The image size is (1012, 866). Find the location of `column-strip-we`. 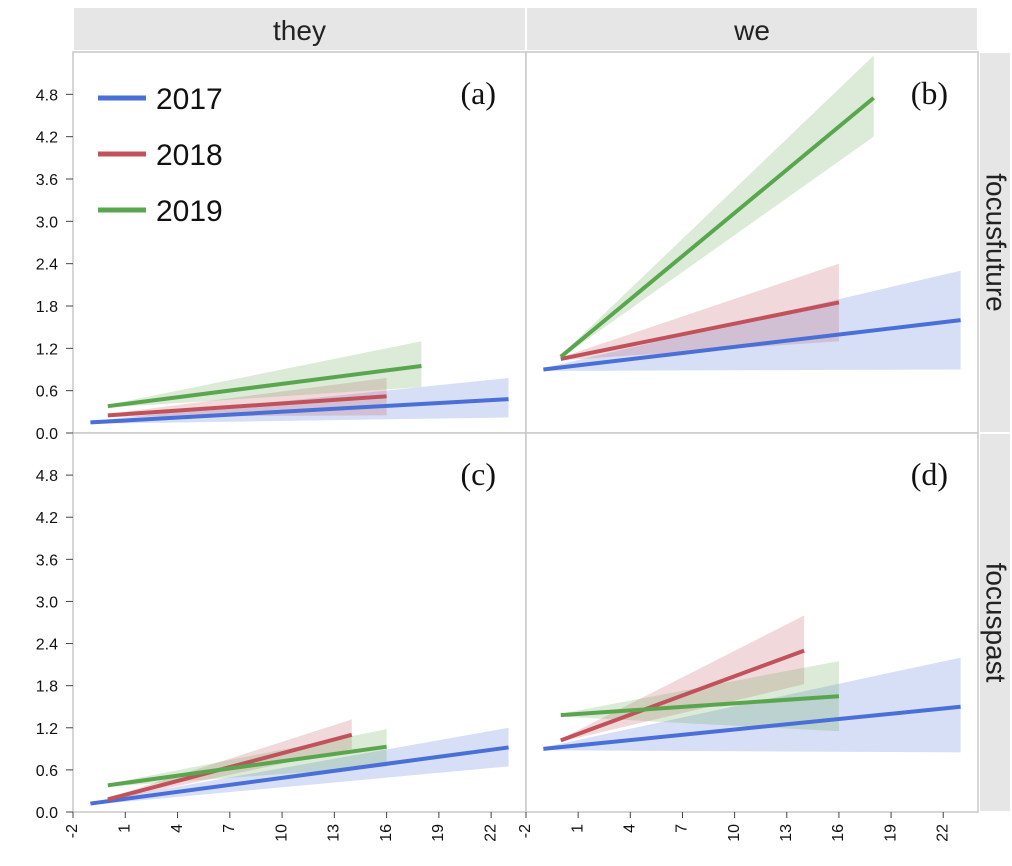

column-strip-we is located at coordinates (752, 29).